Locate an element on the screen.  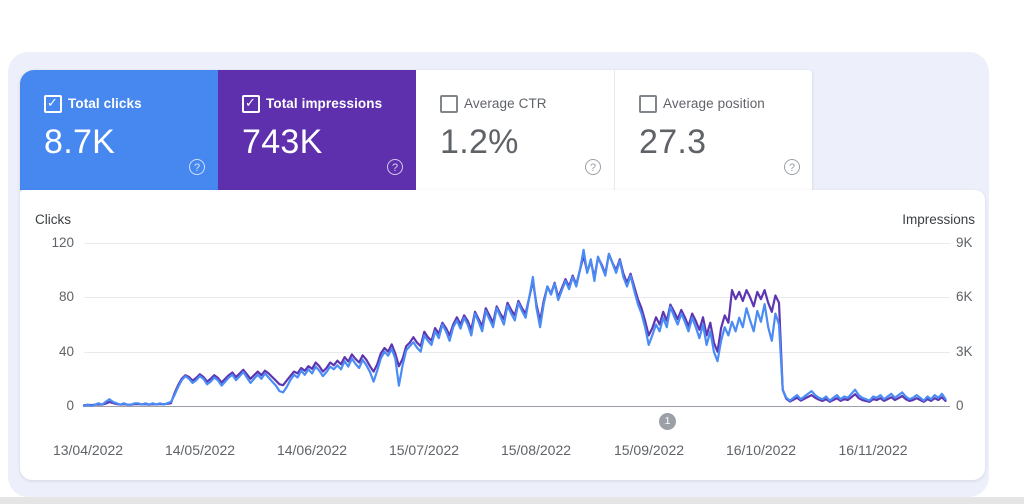
page-bottom-edge is located at coordinates (512, 500).